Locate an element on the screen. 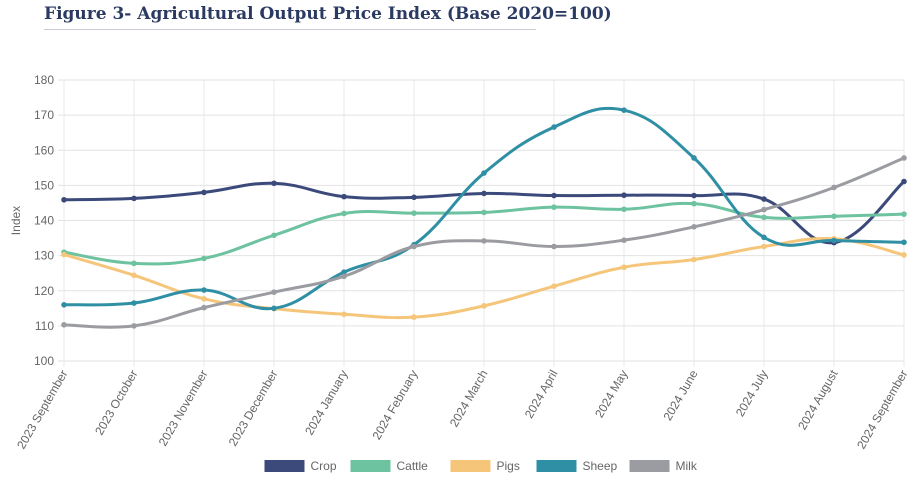 The height and width of the screenshot is (483, 920). x-tick-label: 2024 June is located at coordinates (680, 395).